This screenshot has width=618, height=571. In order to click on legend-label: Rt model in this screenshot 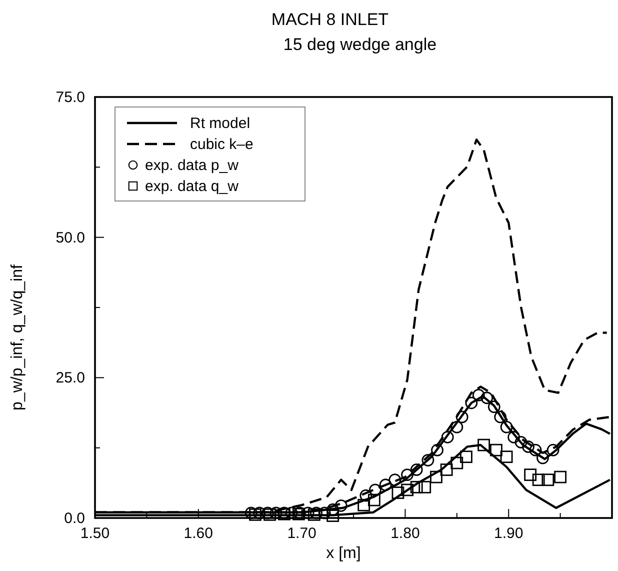, I will do `click(220, 123)`.